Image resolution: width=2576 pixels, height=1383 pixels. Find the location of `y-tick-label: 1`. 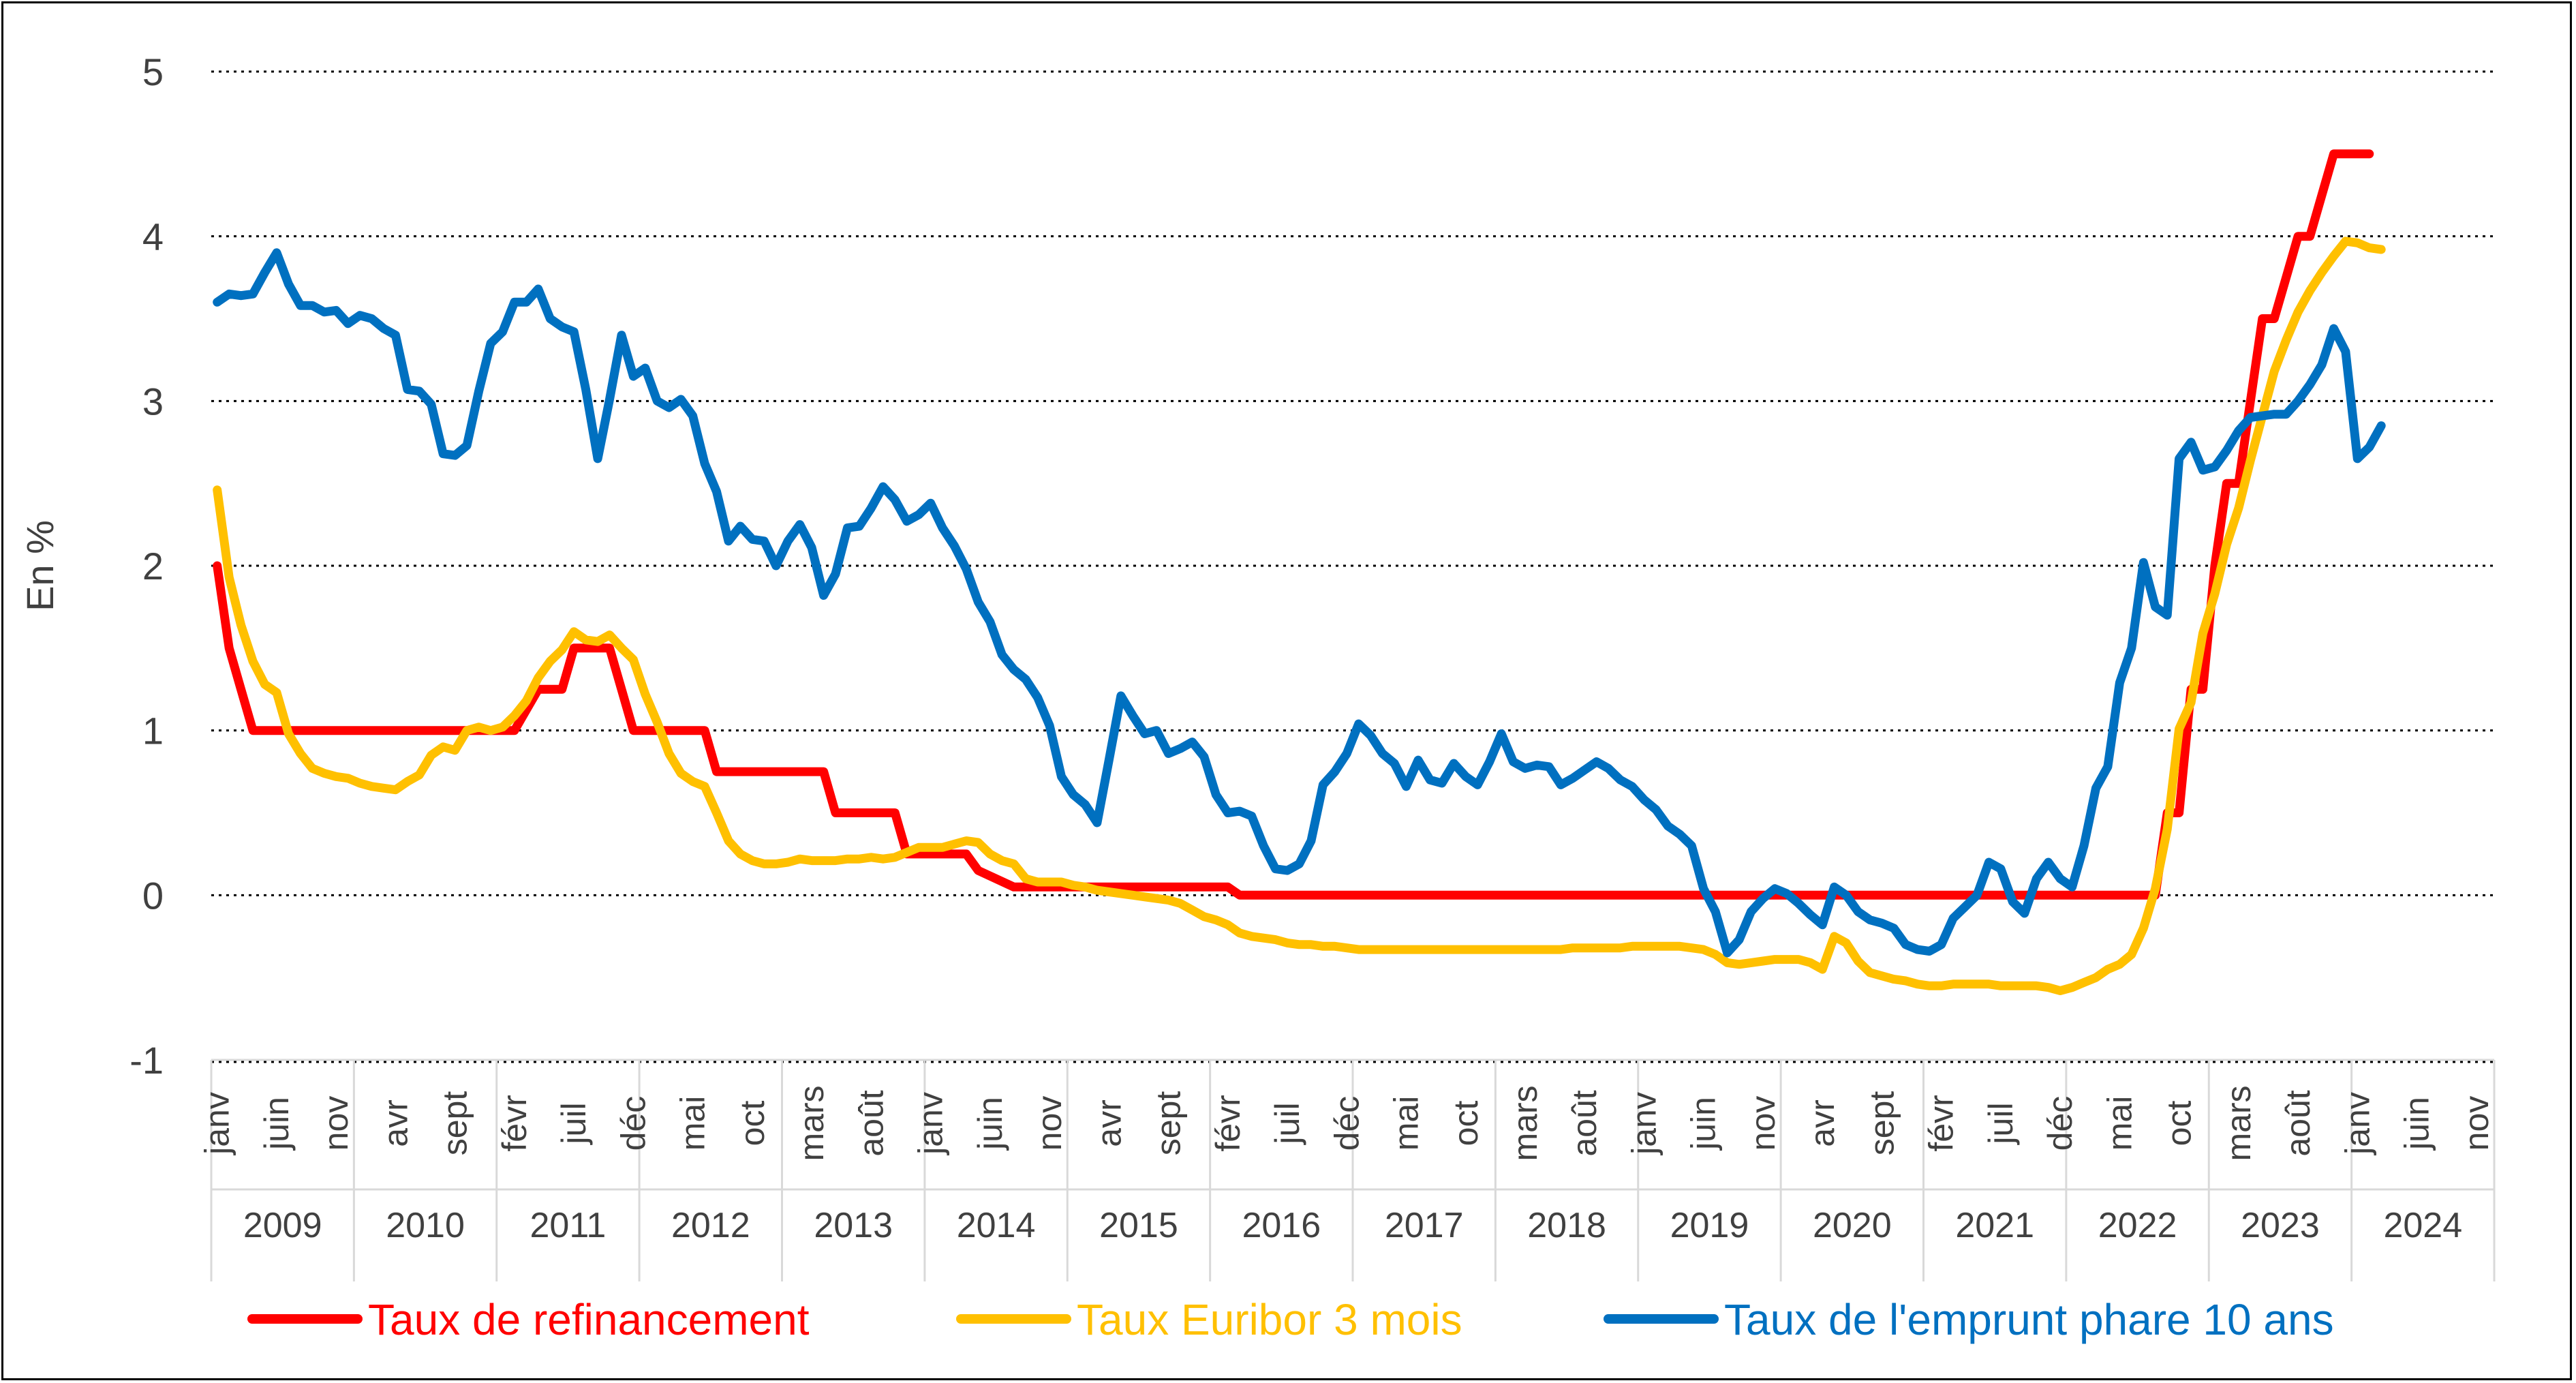

y-tick-label: 1 is located at coordinates (153, 731).